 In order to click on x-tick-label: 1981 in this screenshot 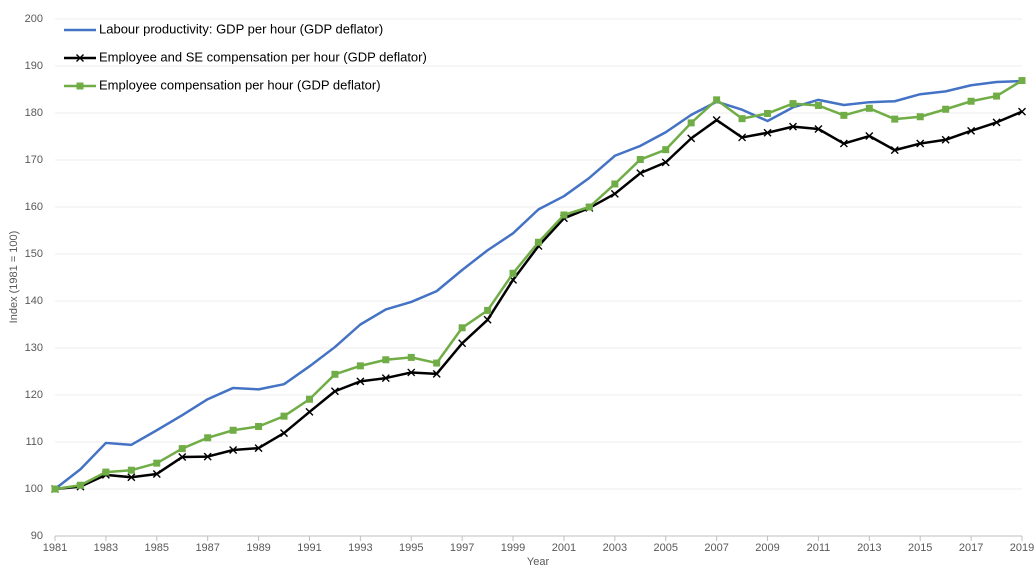, I will do `click(55, 548)`.